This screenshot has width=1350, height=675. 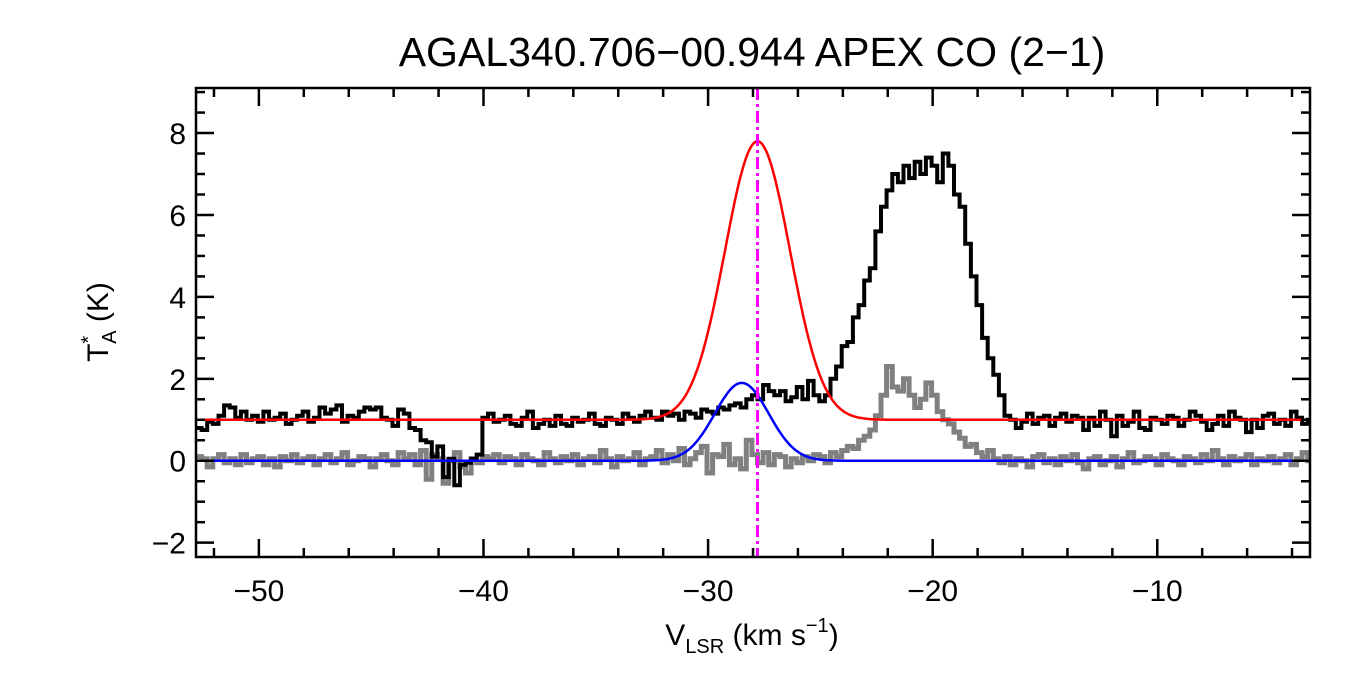 What do you see at coordinates (752, 52) in the screenshot?
I see `chart-title: AGAL340.706−00.944 APEX CO (2−1)` at bounding box center [752, 52].